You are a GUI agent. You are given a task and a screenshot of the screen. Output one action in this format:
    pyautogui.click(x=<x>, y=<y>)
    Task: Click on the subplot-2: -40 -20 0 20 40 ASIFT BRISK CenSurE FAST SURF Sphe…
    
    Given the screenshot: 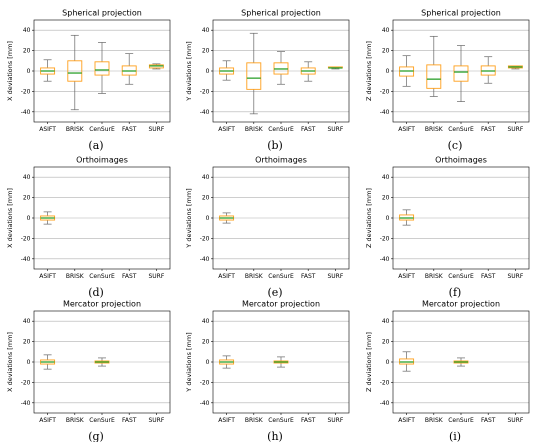 What is the action you would take?
    pyautogui.click(x=267, y=80)
    